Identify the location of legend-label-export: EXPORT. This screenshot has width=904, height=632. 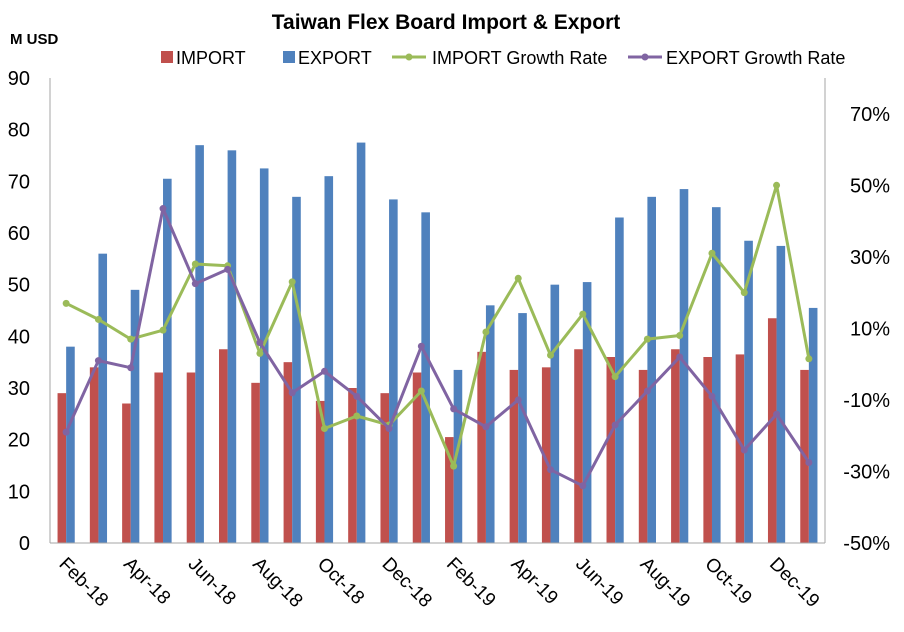
(335, 58).